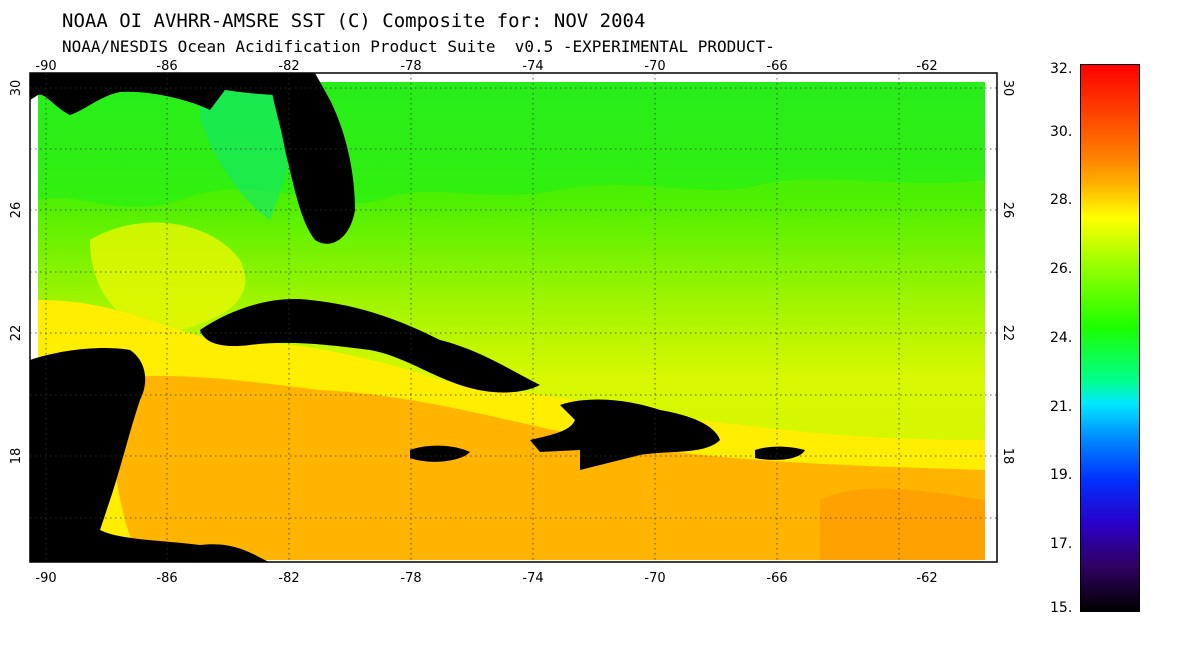 The image size is (1200, 645). Describe the element at coordinates (16, 272) in the screenshot. I see `lat-labels-left: 30 26 22 18` at that location.